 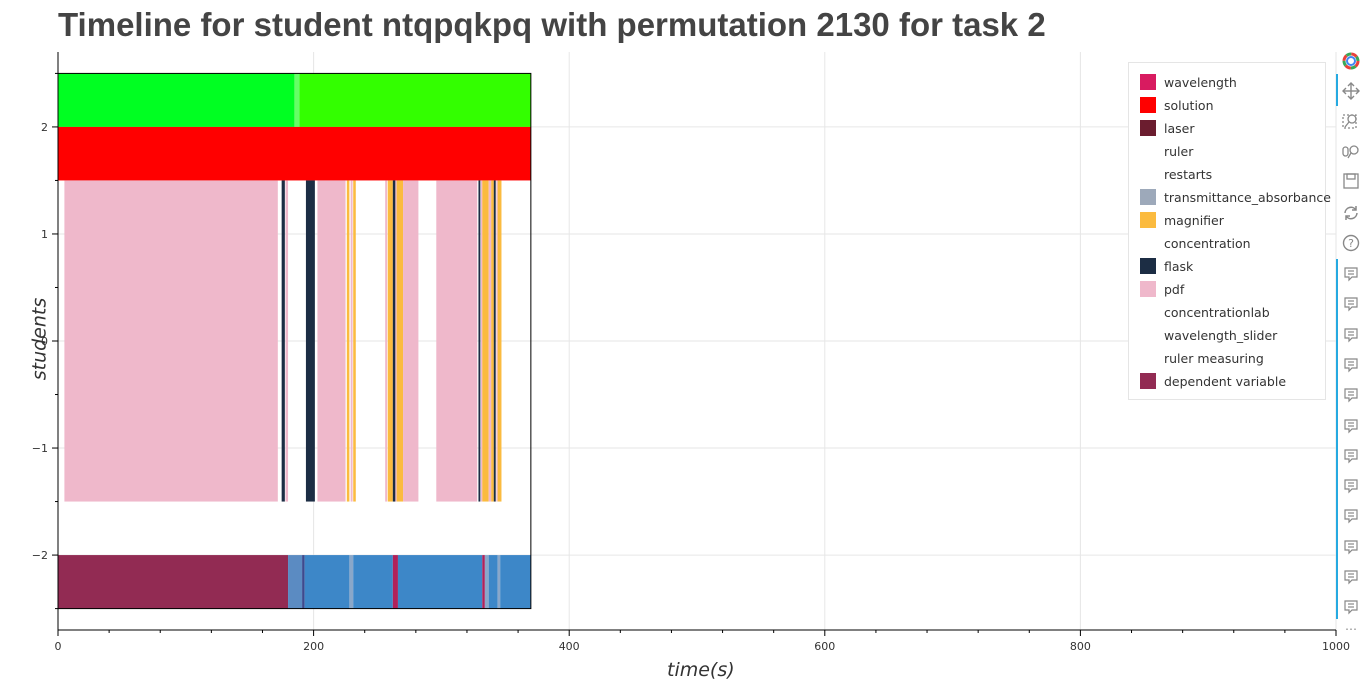 I want to click on x-tick-label: 600, so click(x=824, y=646).